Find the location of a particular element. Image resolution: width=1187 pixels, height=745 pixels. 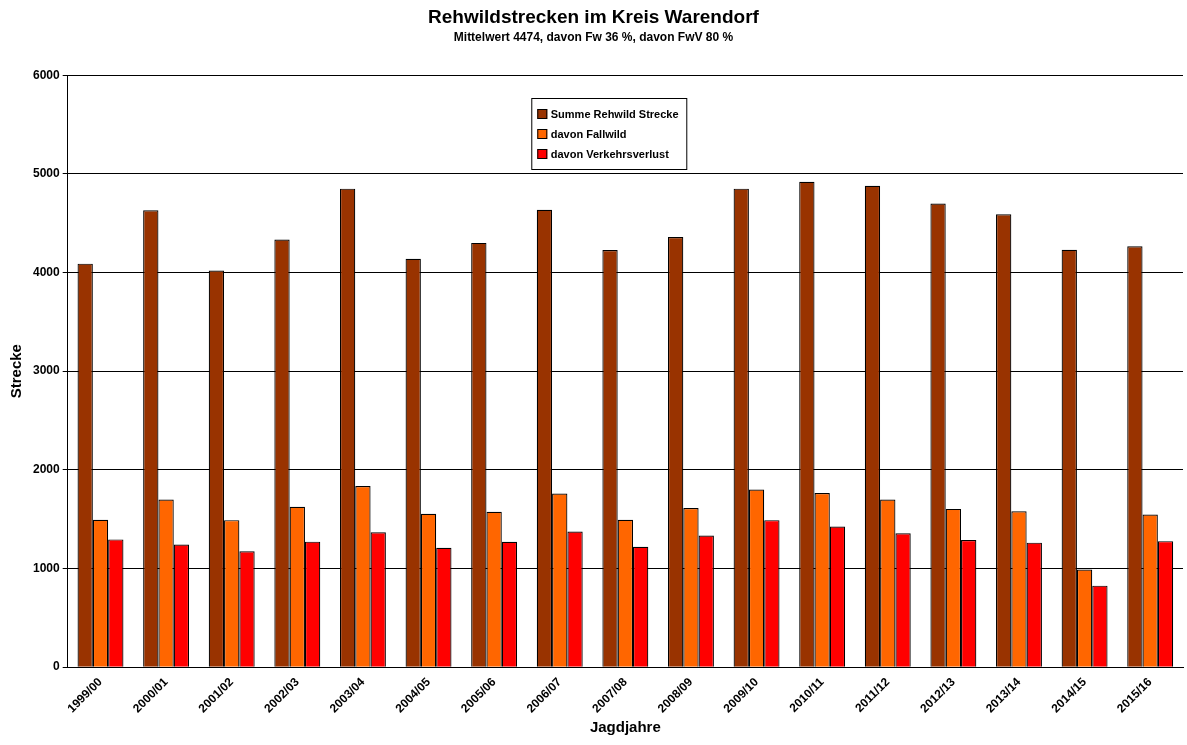

chart-subtitle: Mittelwert 4474, davon Fw 36 %, davon FwV 80 % is located at coordinates (593, 37).